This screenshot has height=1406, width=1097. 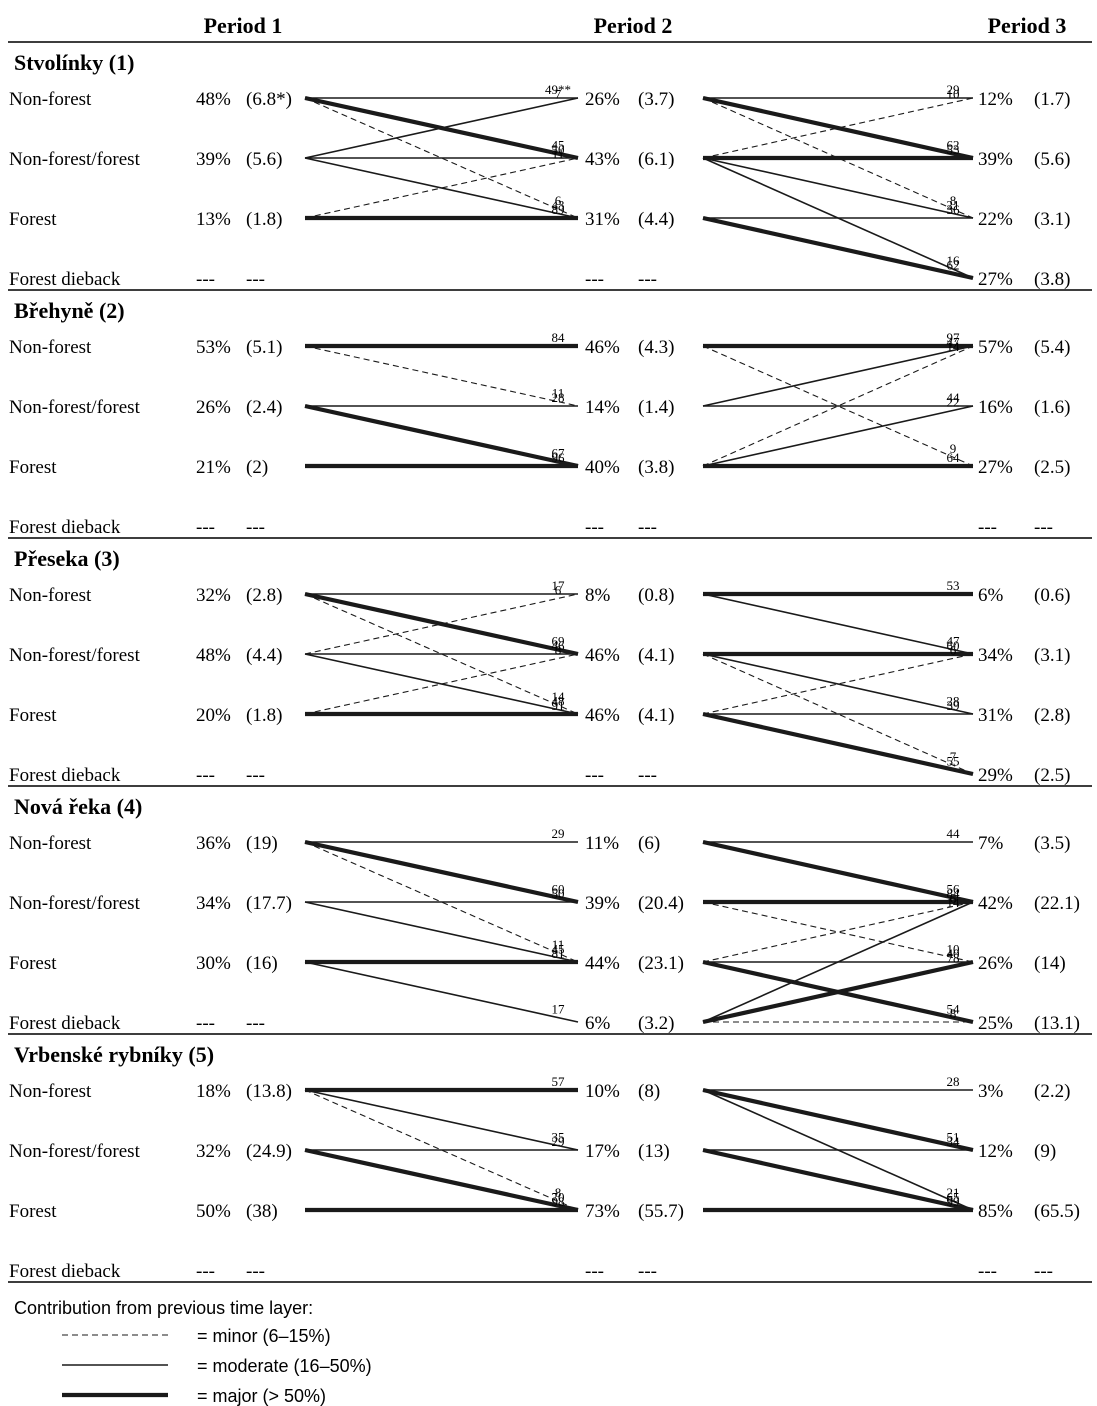 What do you see at coordinates (656, 159) in the screenshot?
I see `area-value: (6.1)` at bounding box center [656, 159].